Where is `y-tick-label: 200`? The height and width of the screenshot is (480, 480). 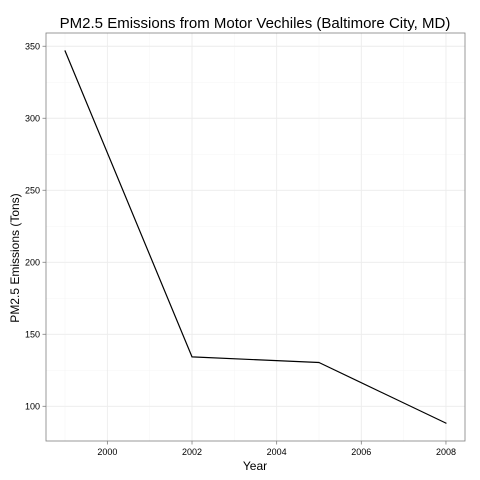
y-tick-label: 200 is located at coordinates (32, 262).